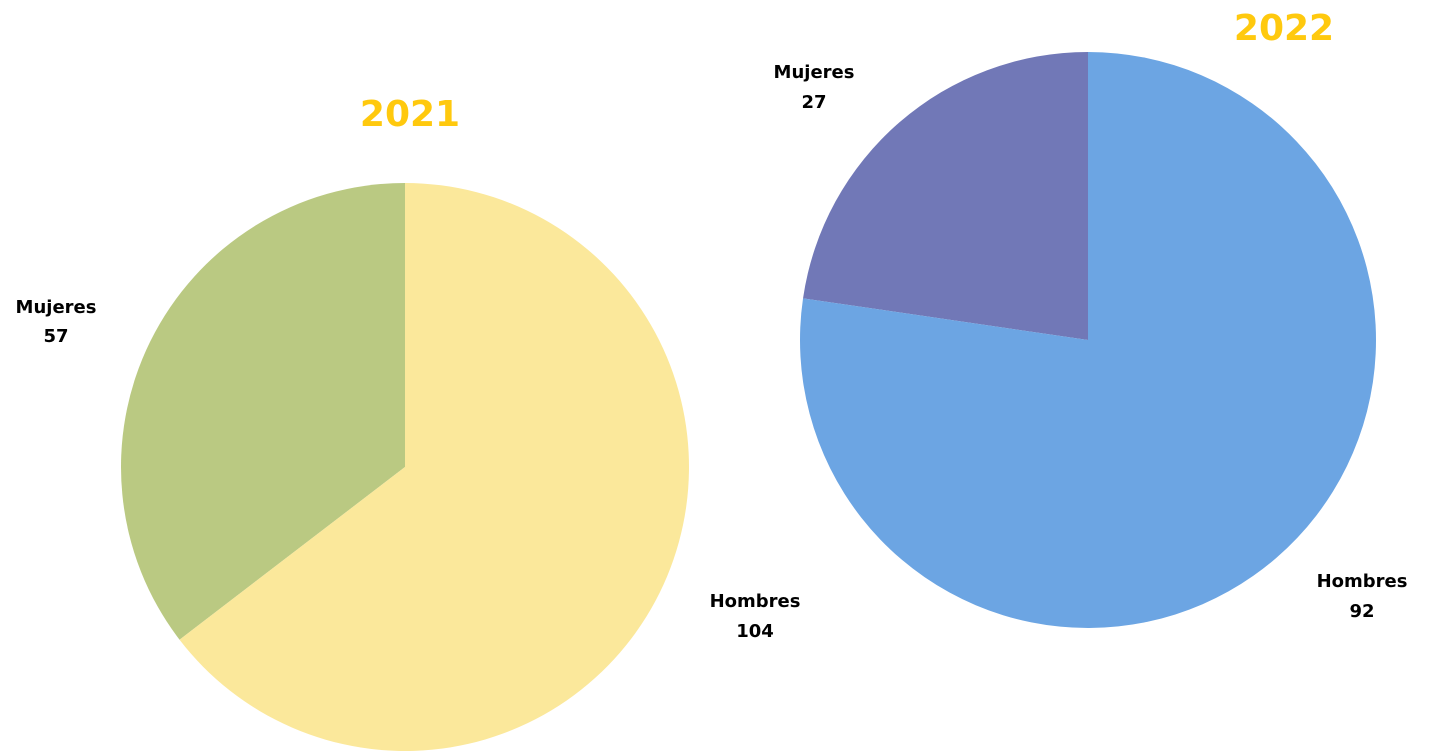 The image size is (1431, 751). Describe the element at coordinates (755, 601) in the screenshot. I see `data-label-category-hombres-2021: Hombres` at that location.